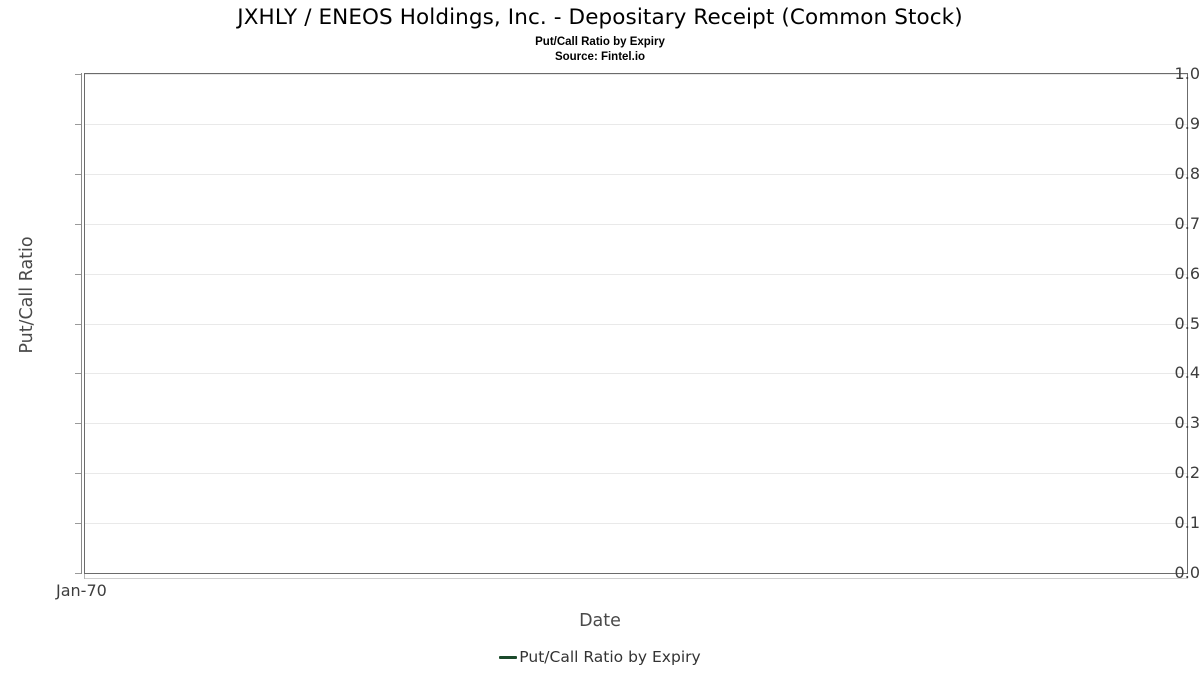 The image size is (1200, 675). Describe the element at coordinates (610, 657) in the screenshot. I see `legend-label: Put/Call Ratio by Expiry` at that location.